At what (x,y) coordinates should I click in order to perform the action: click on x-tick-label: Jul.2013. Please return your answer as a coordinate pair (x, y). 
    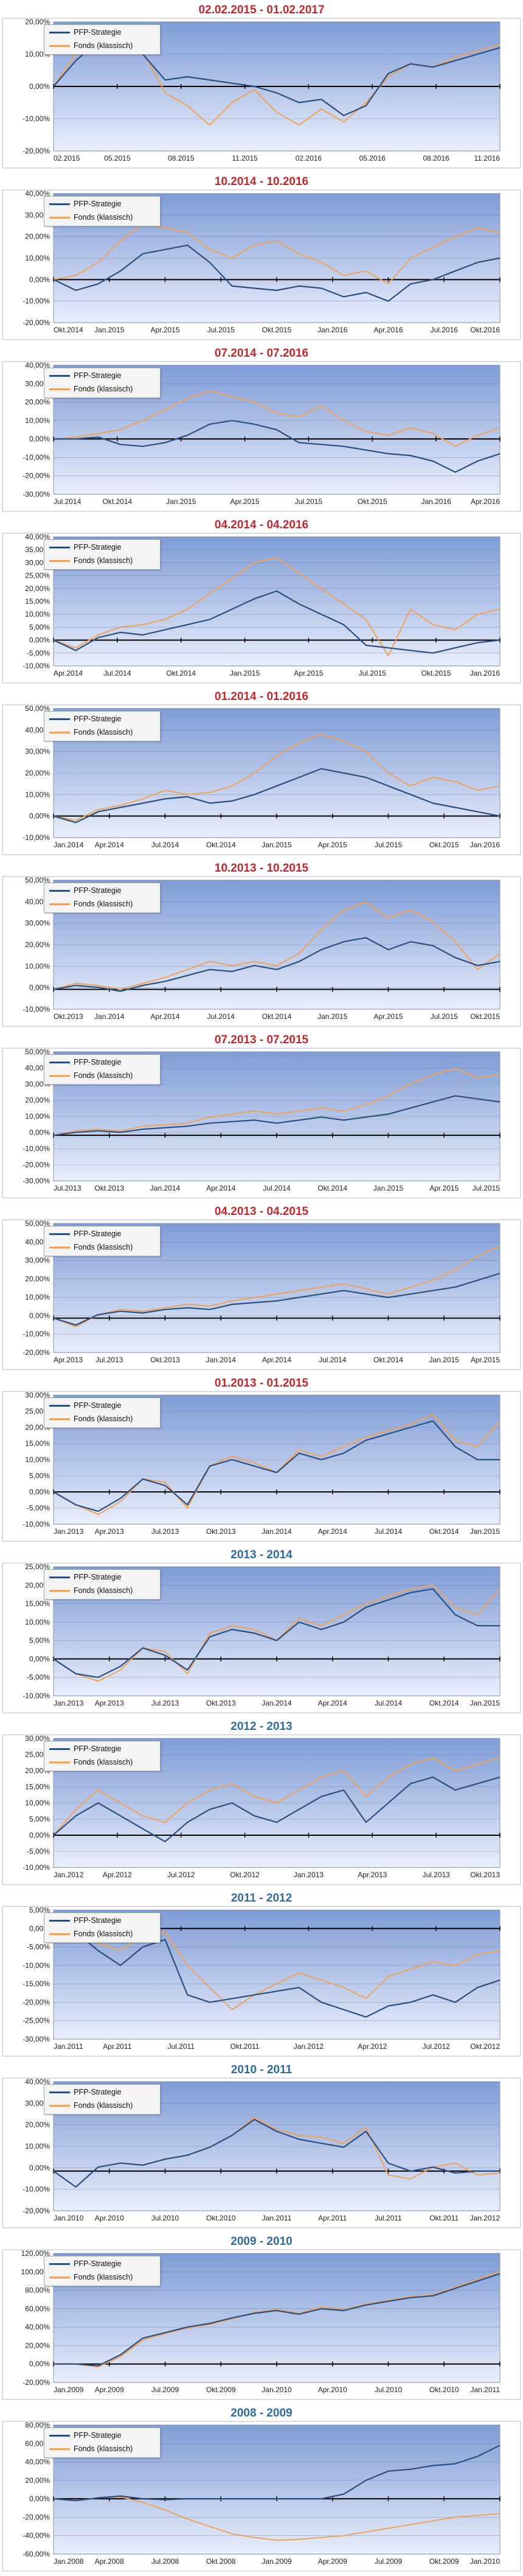
    Looking at the image, I should click on (109, 1360).